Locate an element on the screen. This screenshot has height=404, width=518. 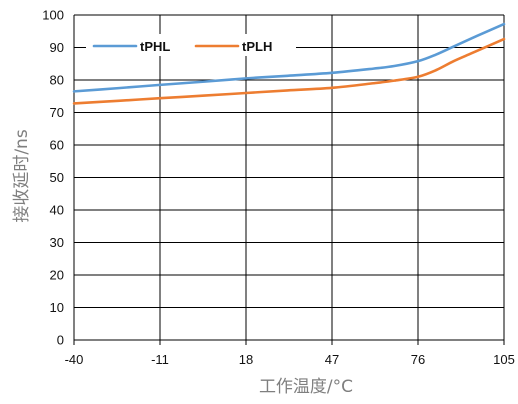
x-tick-label: 47 is located at coordinates (332, 359).